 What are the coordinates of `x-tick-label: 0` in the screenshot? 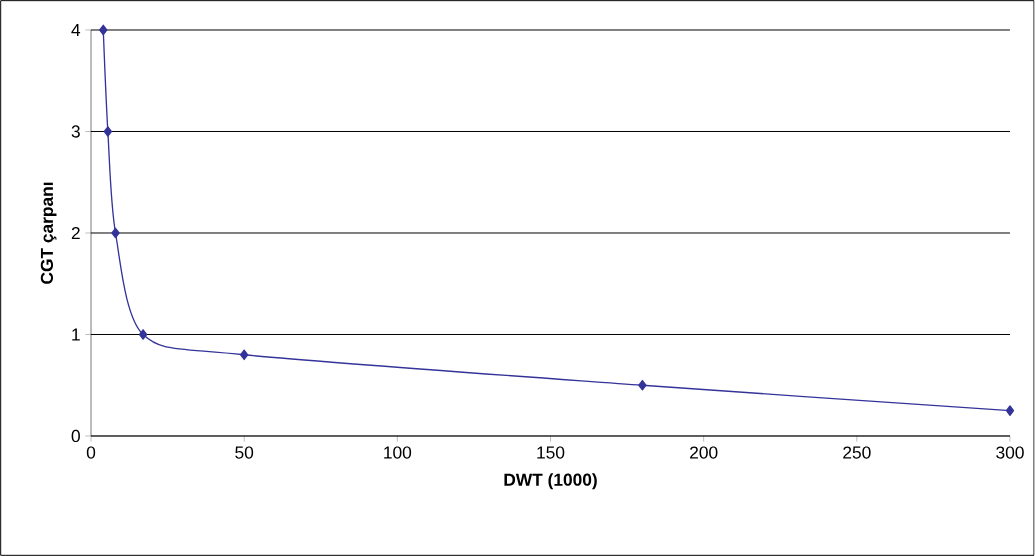 It's located at (91, 452).